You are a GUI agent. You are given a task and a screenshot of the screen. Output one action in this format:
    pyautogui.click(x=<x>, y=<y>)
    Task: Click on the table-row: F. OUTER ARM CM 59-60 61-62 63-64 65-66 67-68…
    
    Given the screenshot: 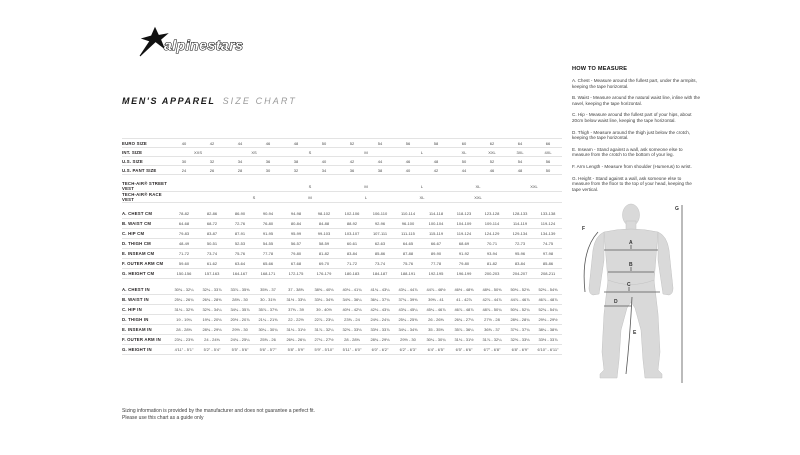 What is the action you would take?
    pyautogui.click(x=342, y=263)
    